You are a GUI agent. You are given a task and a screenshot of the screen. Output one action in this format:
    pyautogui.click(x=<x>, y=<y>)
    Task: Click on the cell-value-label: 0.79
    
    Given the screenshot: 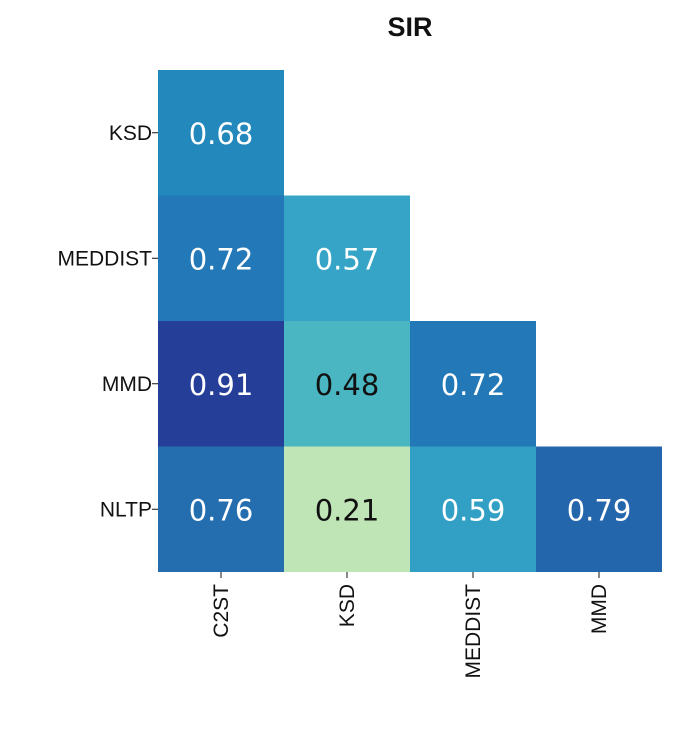 What is the action you would take?
    pyautogui.click(x=599, y=510)
    